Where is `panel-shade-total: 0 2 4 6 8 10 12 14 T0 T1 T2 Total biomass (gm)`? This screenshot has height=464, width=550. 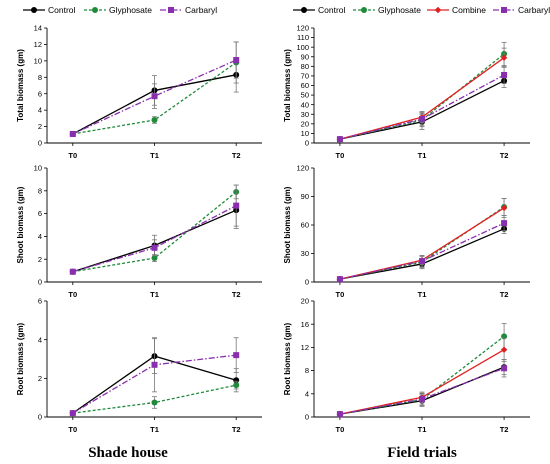 panel-shade-total: 0 2 4 6 8 10 12 14 T0 T1 T2 Total biomass (gm) is located at coordinates (139, 92).